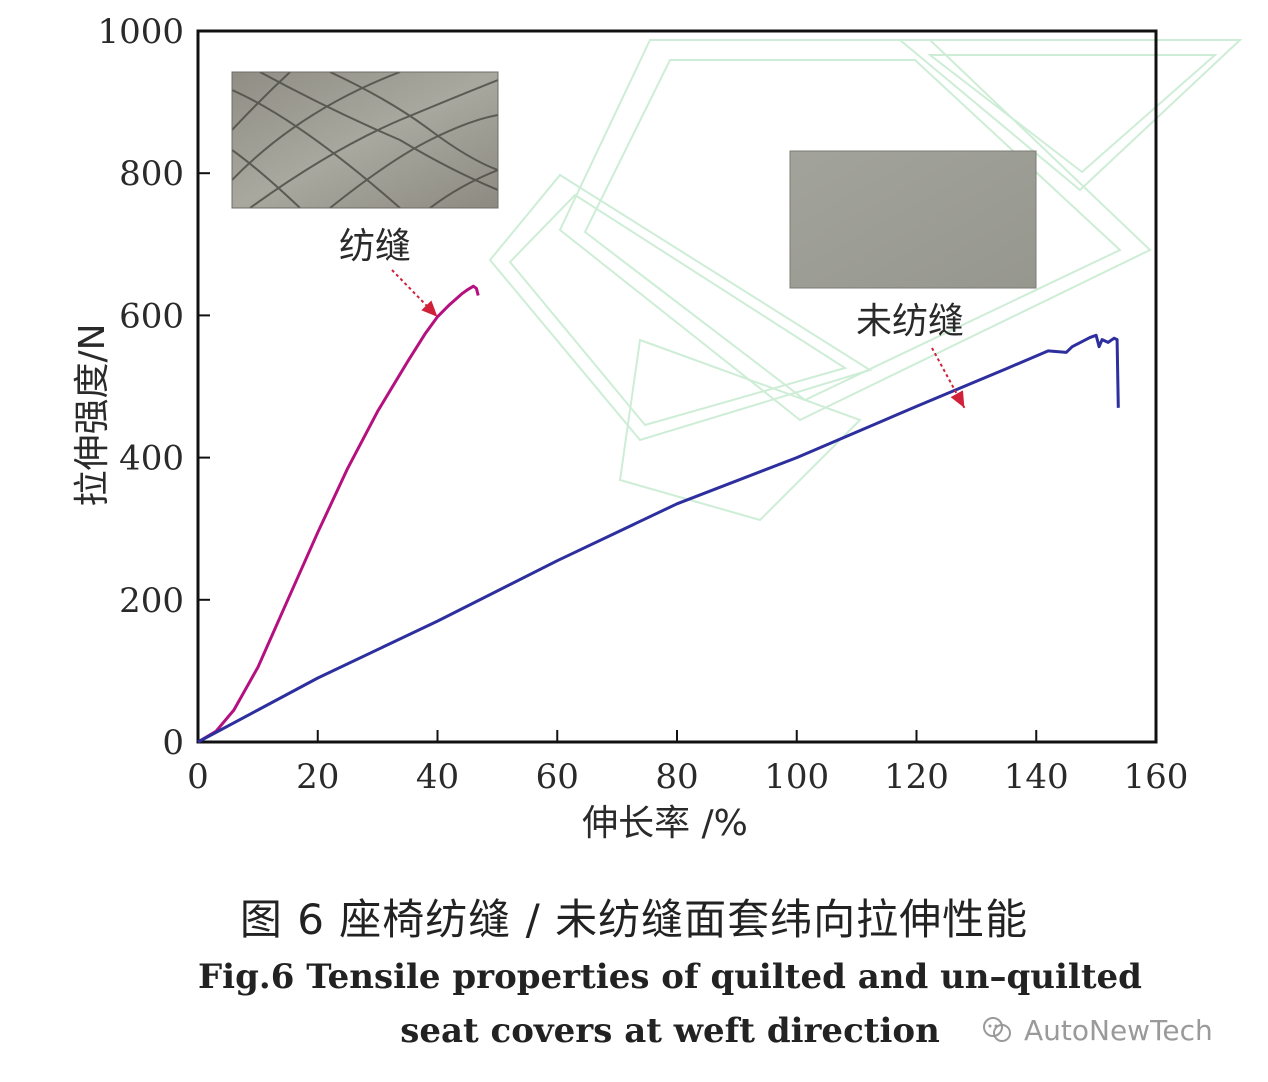 This screenshot has height=1082, width=1268. What do you see at coordinates (665, 823) in the screenshot?
I see `x-axis-label: 伸长率 /%` at bounding box center [665, 823].